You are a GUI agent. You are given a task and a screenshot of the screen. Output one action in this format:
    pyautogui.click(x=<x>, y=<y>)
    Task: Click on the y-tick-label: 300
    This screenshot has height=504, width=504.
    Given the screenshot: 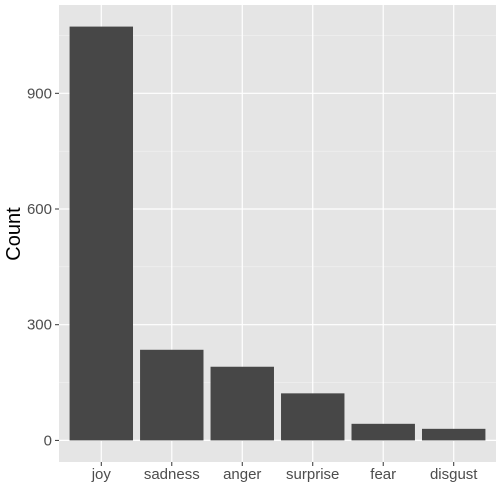 What is the action you would take?
    pyautogui.click(x=39, y=325)
    